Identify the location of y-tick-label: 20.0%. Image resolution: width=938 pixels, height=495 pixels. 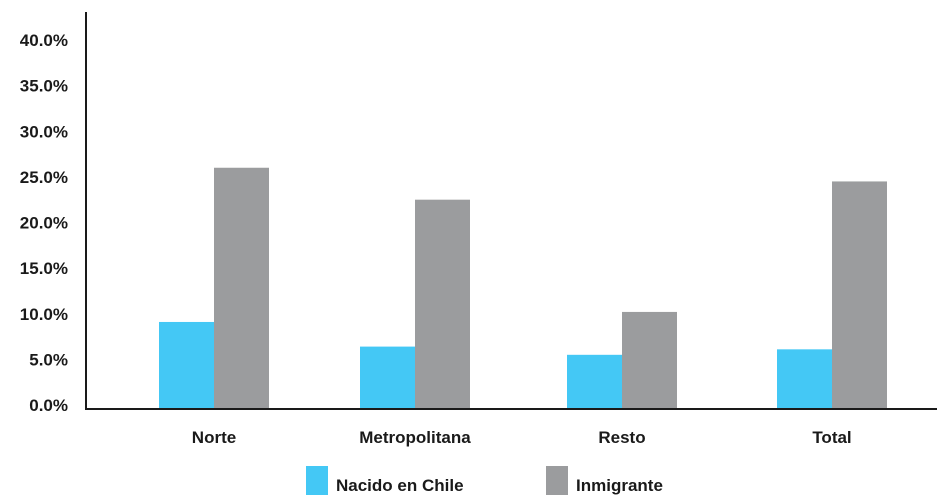
(44, 223).